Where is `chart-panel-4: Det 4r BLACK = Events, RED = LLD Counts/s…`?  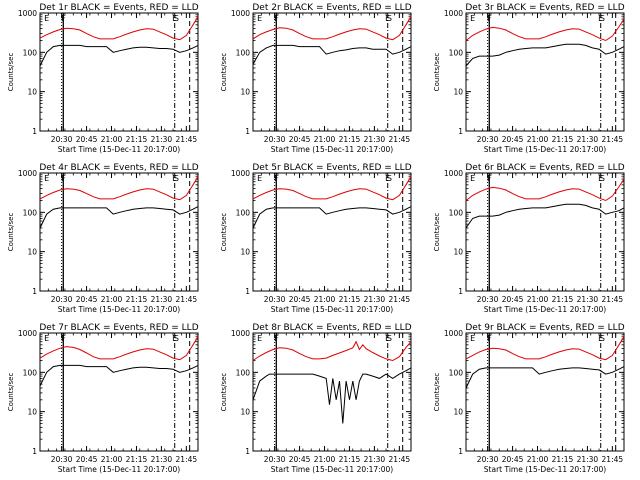
chart-panel-4: Det 4r BLACK = Events, RED = LLD Counts/s… is located at coordinates (103, 238).